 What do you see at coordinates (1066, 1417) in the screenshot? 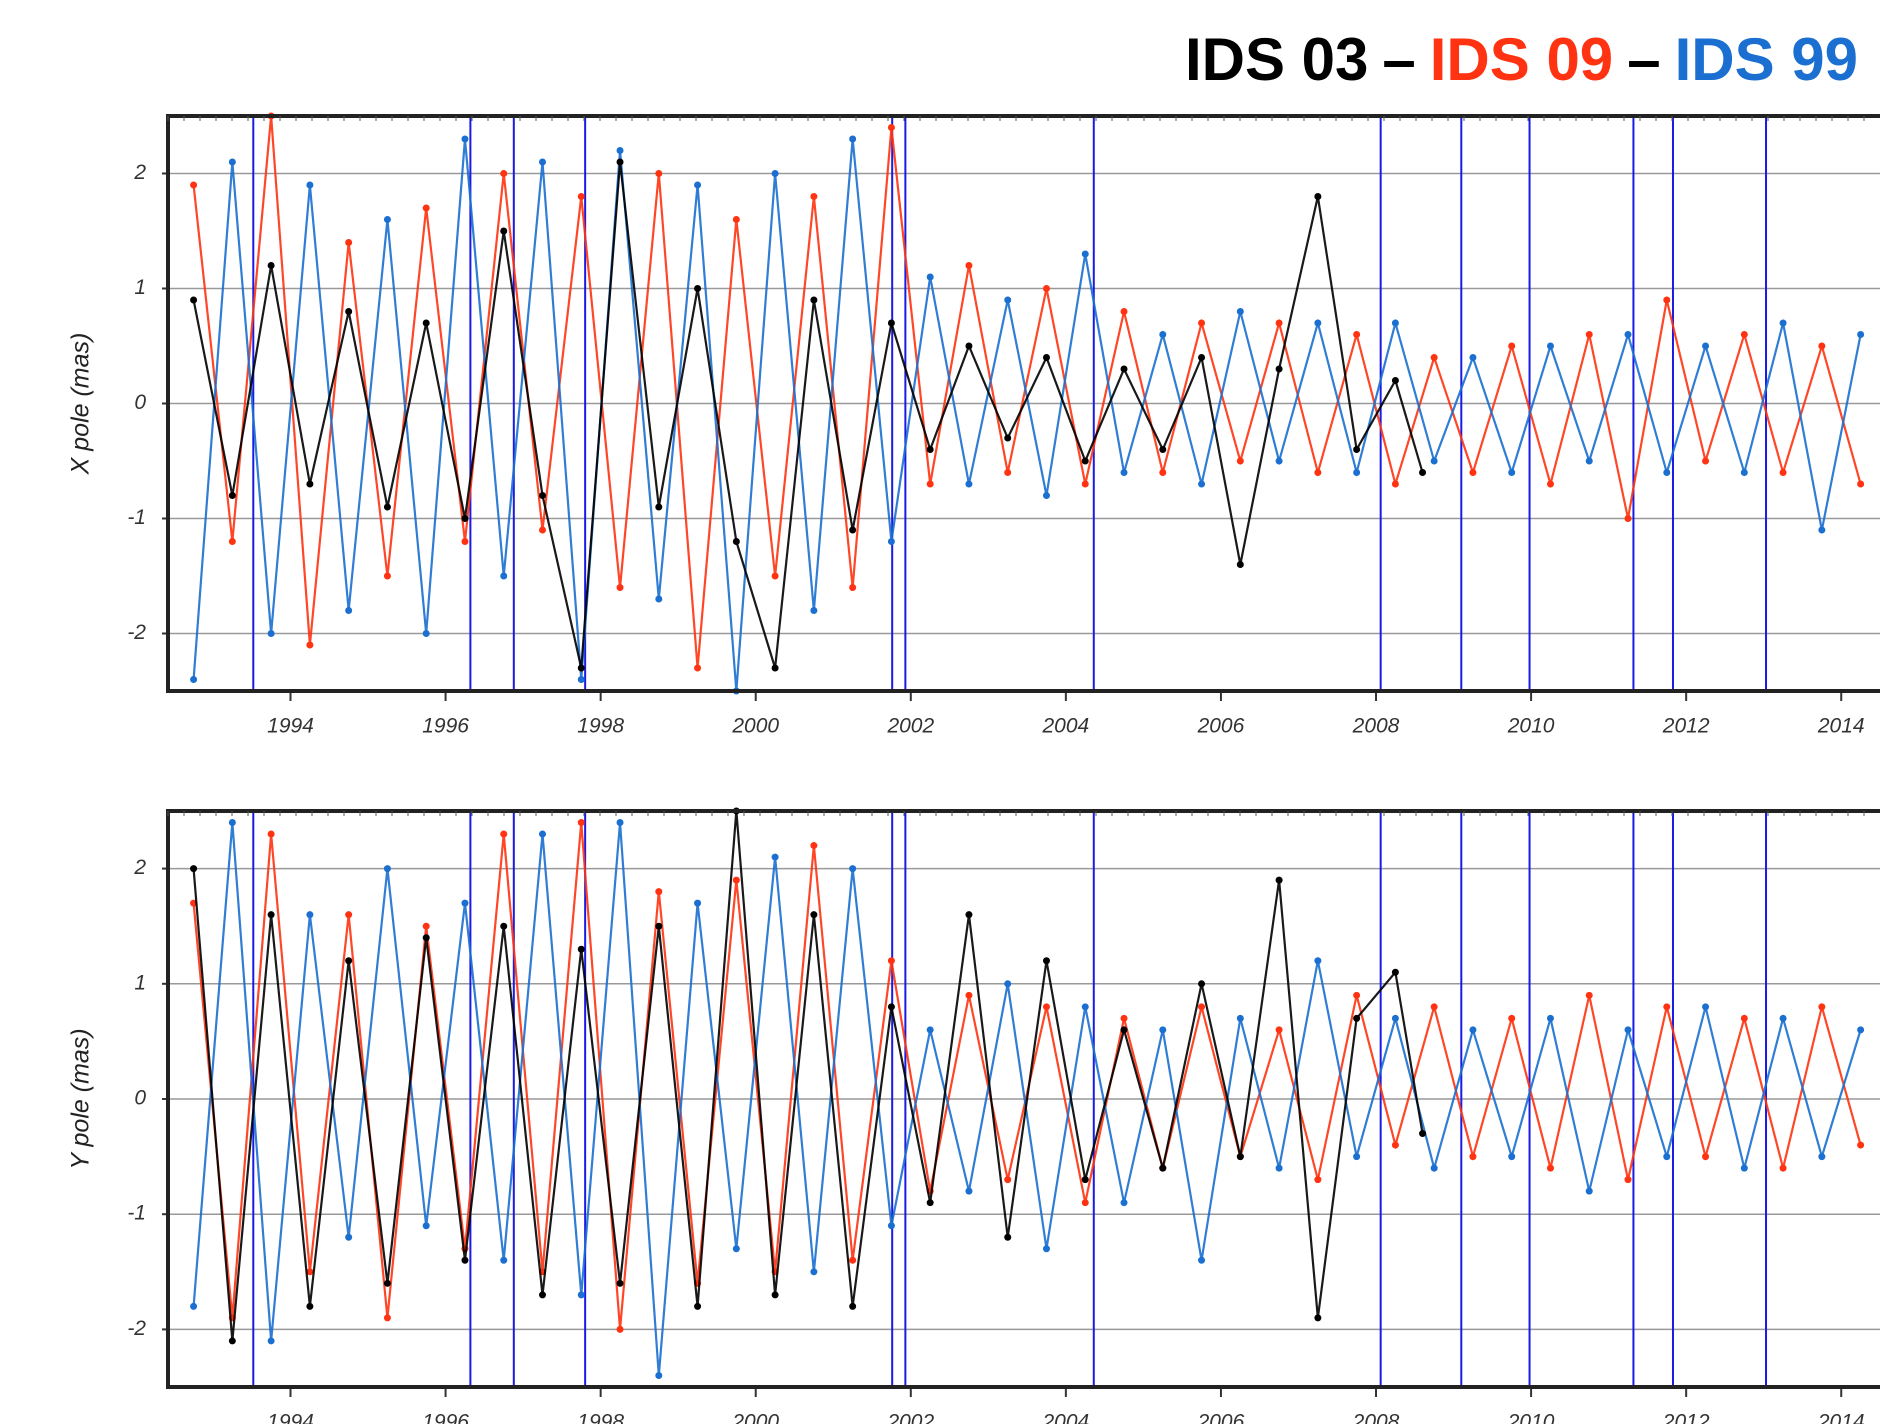
I see `x-tick-label: 2004` at bounding box center [1066, 1417].